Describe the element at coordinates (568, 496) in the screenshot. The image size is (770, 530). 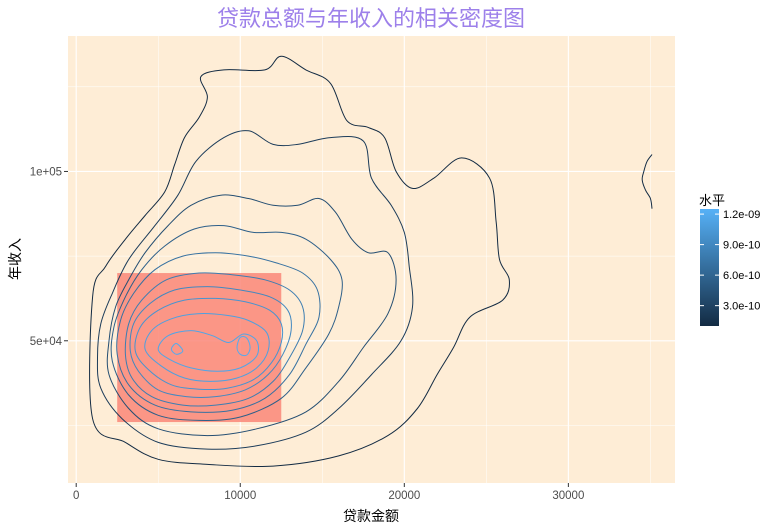
I see `x-tick-label: 30000` at that location.